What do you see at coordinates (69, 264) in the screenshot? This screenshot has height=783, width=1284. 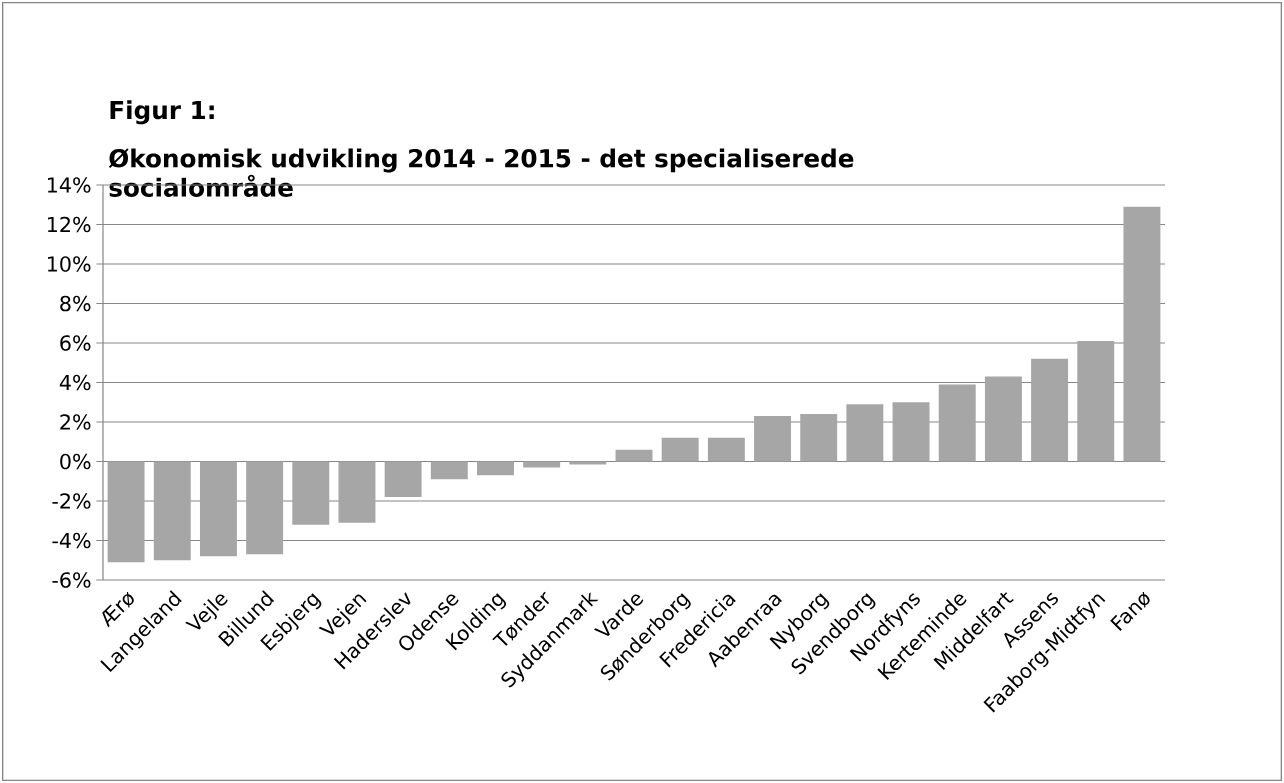 I see `y-tick-label: 10%` at bounding box center [69, 264].